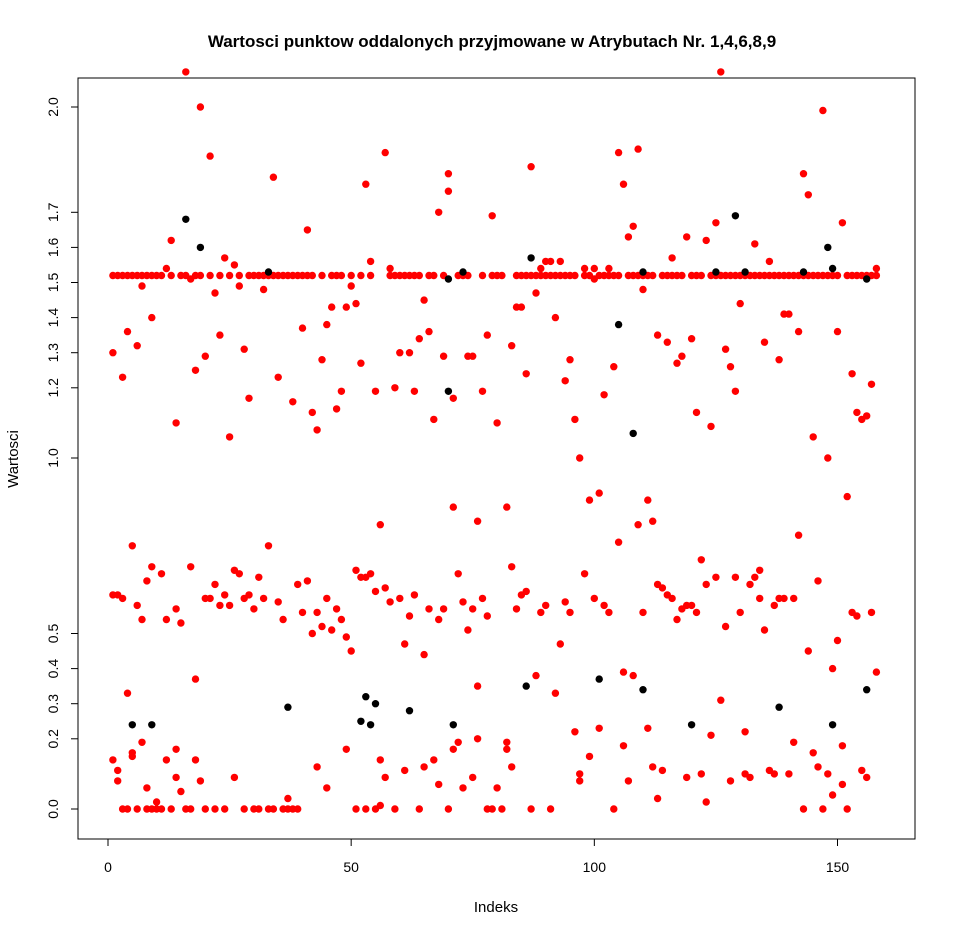 The height and width of the screenshot is (936, 955). What do you see at coordinates (53, 458) in the screenshot?
I see `y-tick-label: 1.0` at bounding box center [53, 458].